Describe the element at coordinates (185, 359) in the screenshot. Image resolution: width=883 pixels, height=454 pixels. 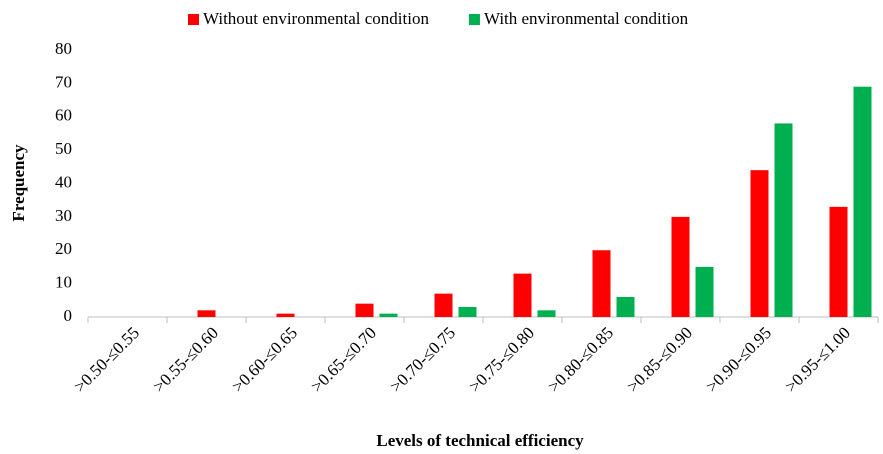
I see `x-tick-label: >0.55-≤0.60` at that location.